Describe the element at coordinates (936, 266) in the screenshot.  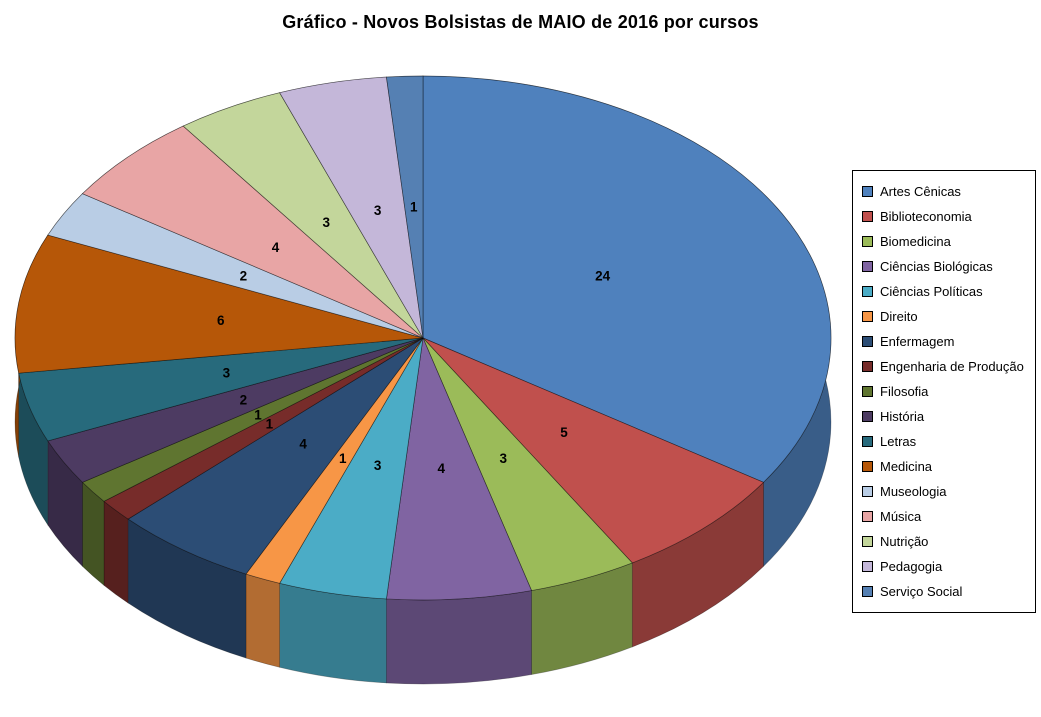
I see `legend-label: Ciências Biológicas` at that location.